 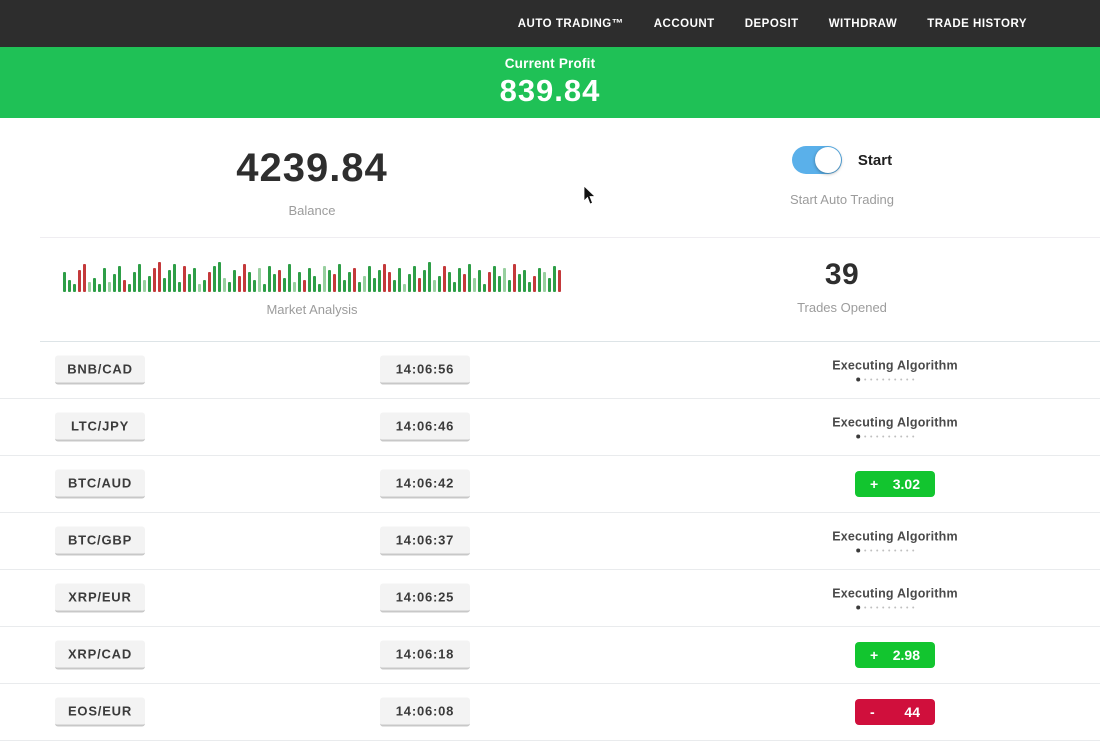 What do you see at coordinates (100, 427) in the screenshot?
I see `pair-badge: LTC/JPY` at bounding box center [100, 427].